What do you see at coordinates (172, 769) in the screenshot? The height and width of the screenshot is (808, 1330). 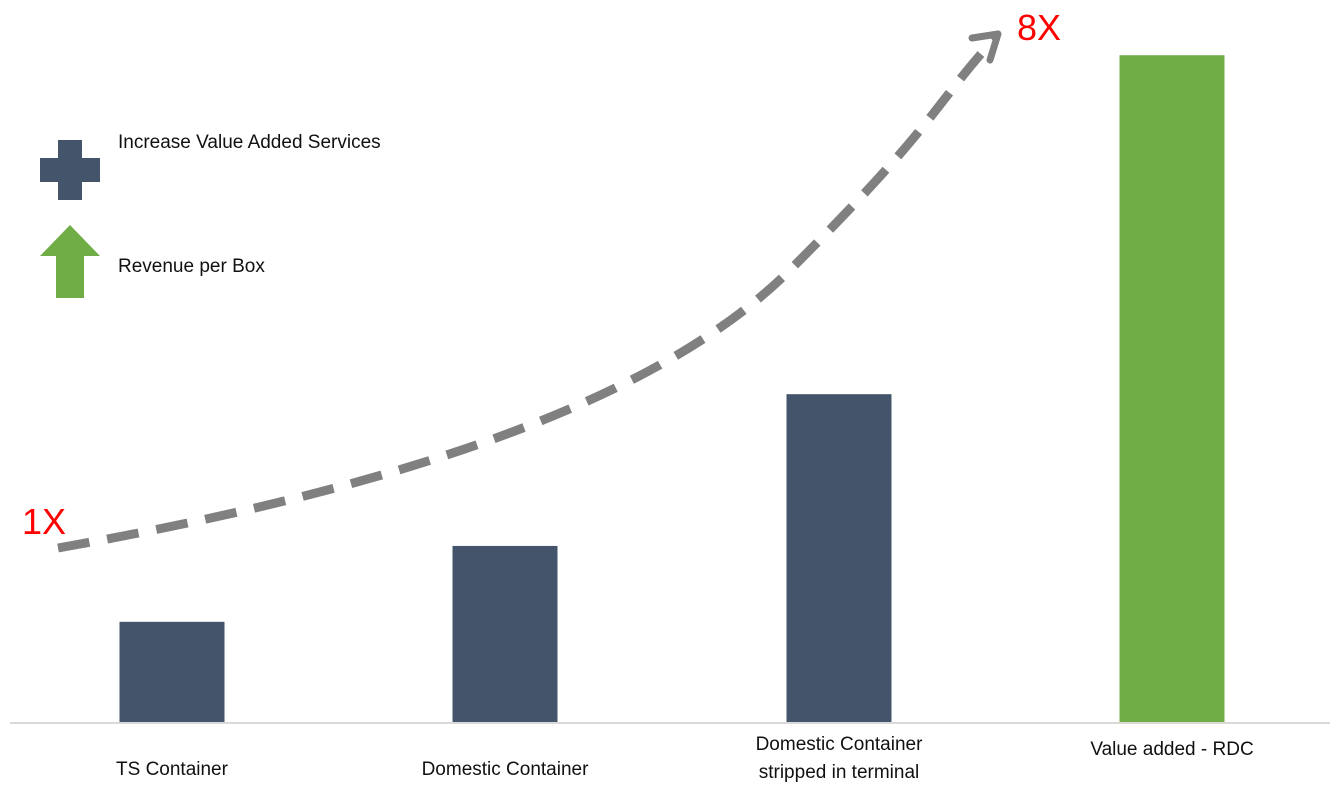 I see `x-tick-label-1: TS Container` at bounding box center [172, 769].